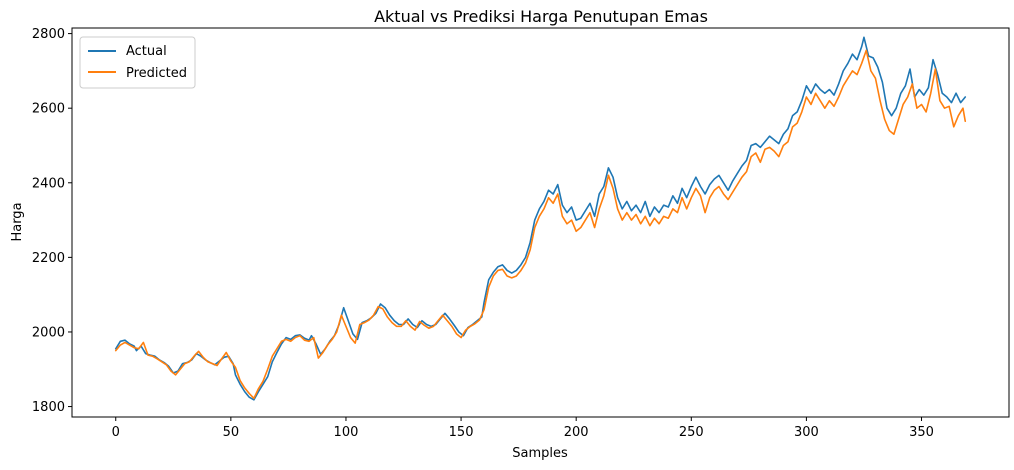  I want to click on legend-label-actual: Actual, so click(146, 51).